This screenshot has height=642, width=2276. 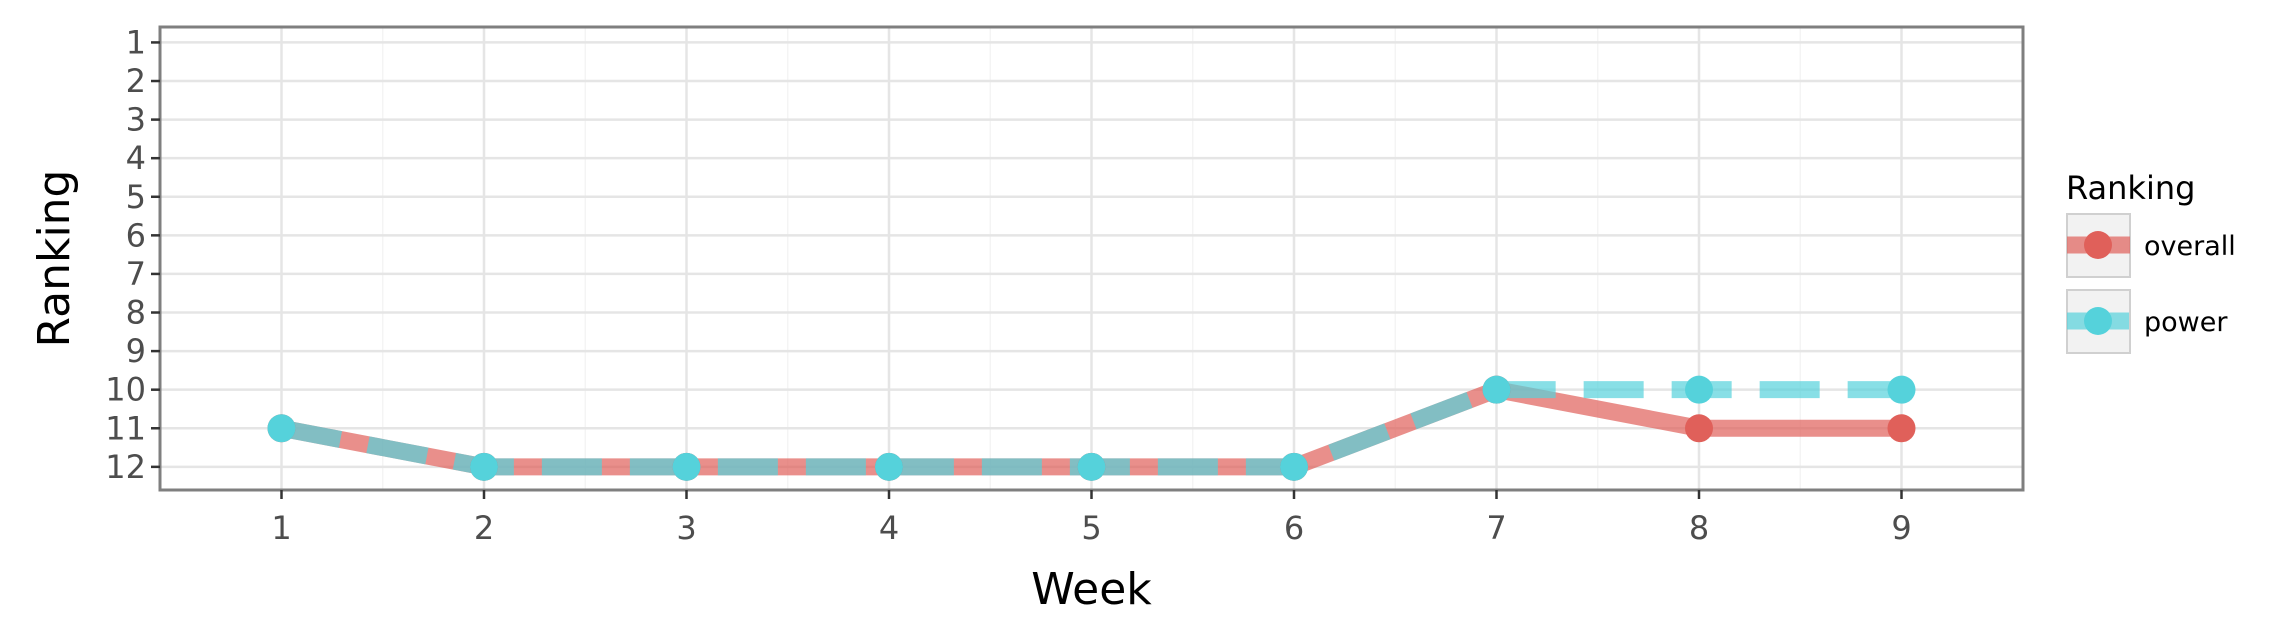 What do you see at coordinates (136, 158) in the screenshot?
I see `y-tick-label: 4` at bounding box center [136, 158].